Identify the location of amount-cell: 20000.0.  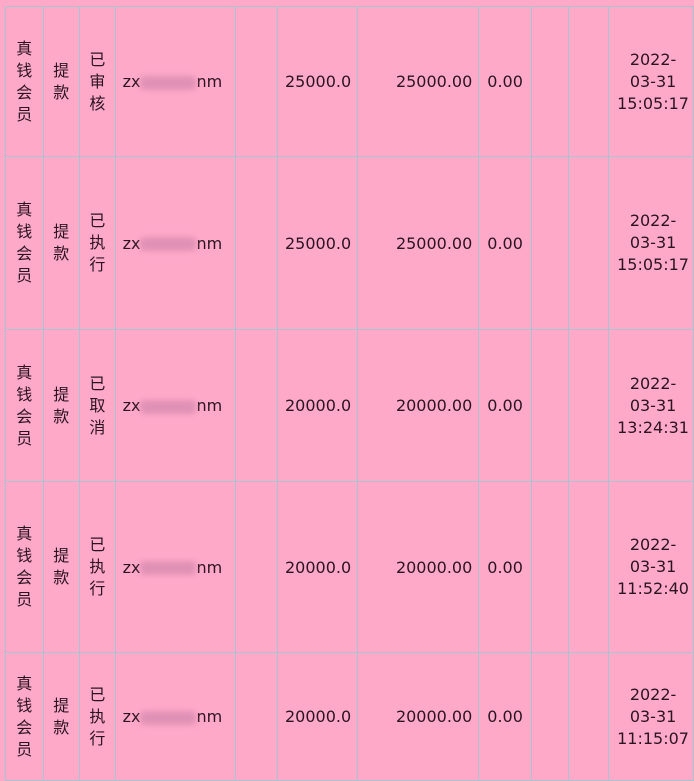
(318, 567).